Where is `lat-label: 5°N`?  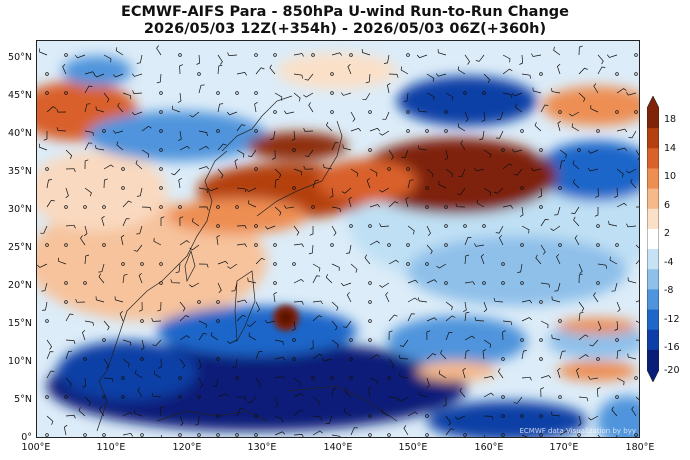 lat-label: 5°N is located at coordinates (23, 399).